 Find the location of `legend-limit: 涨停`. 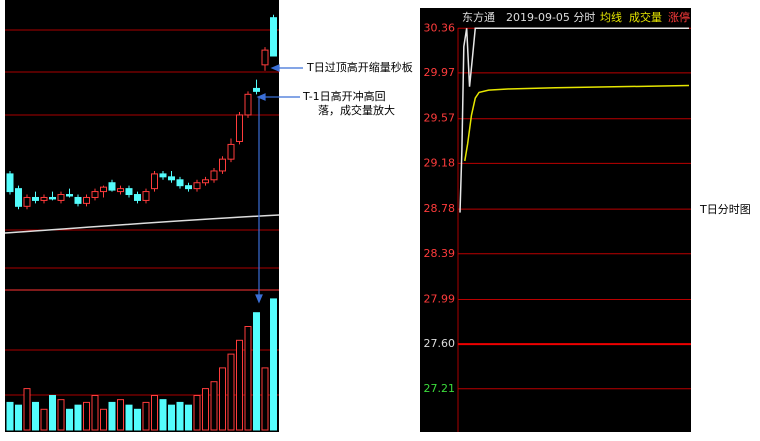

legend-limit: 涨停 is located at coordinates (679, 17).